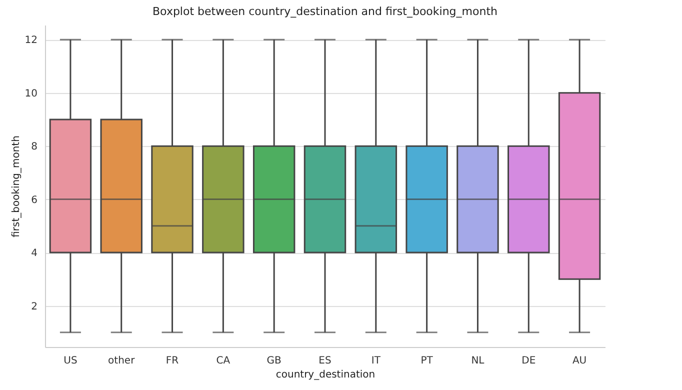 Image resolution: width=682 pixels, height=390 pixels. I want to click on chart-title: Boxplot between country_destination and first_booking_month, so click(325, 11).